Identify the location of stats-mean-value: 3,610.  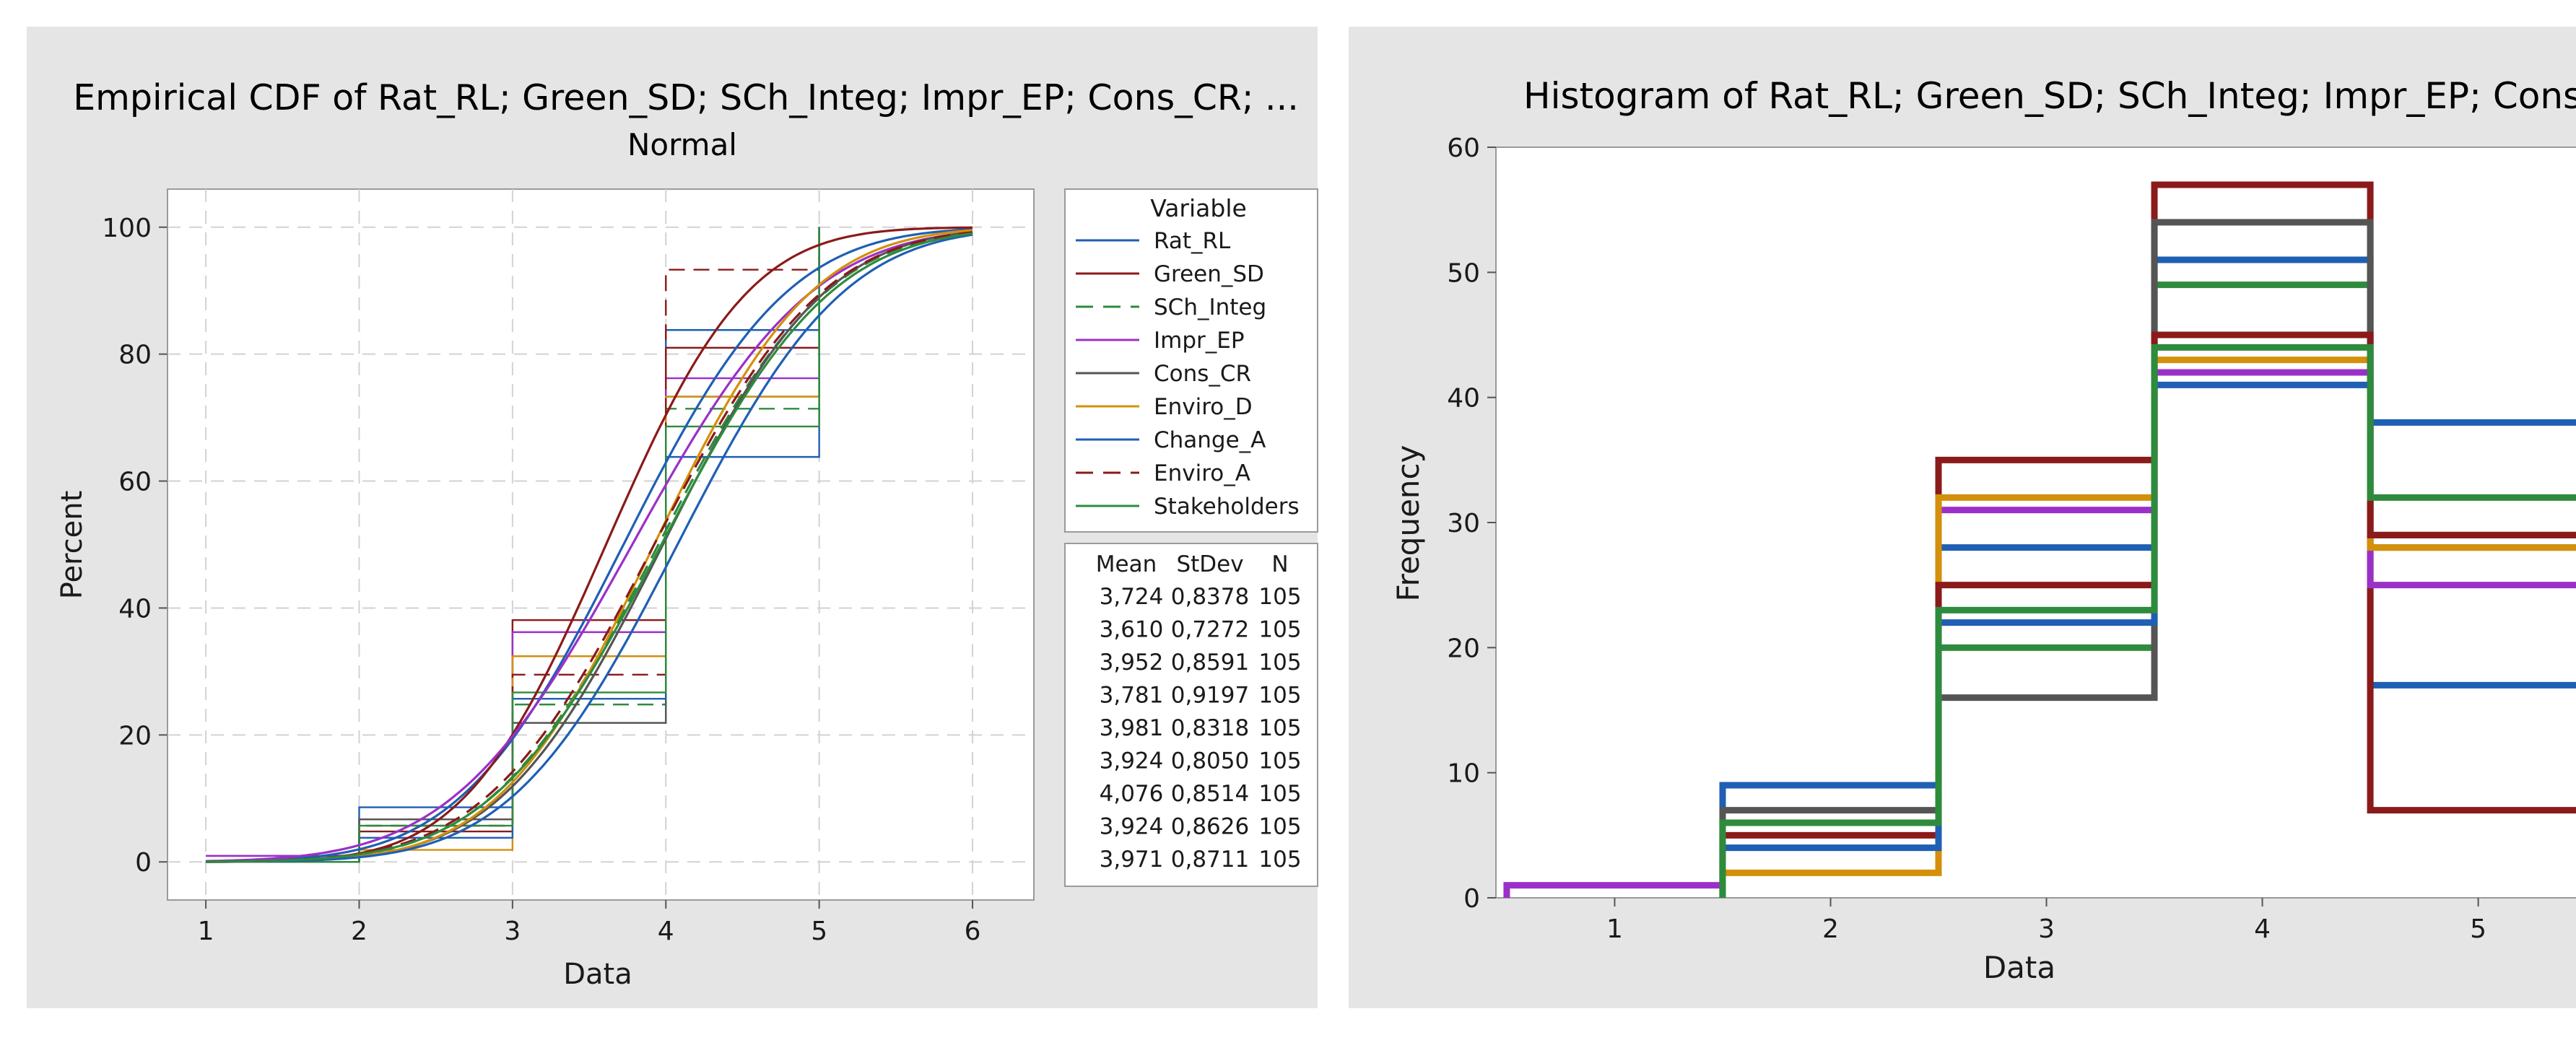
(1132, 630).